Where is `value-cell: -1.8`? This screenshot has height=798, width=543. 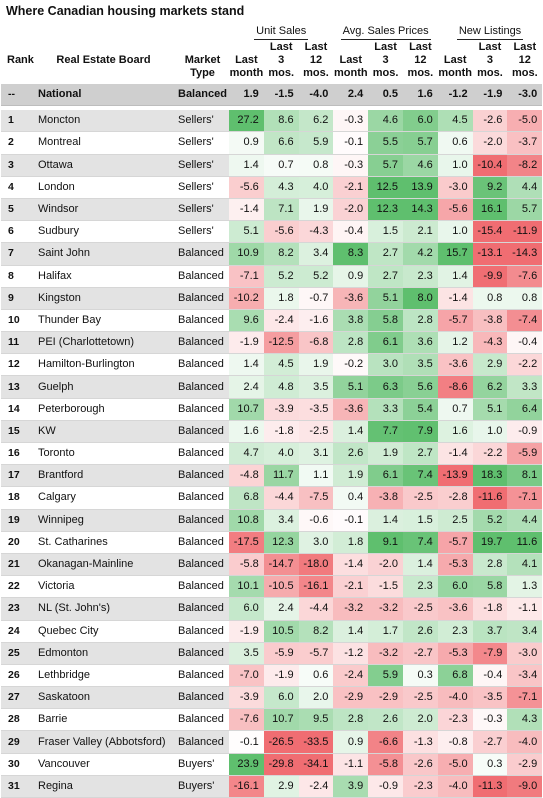 value-cell: -1.8 is located at coordinates (490, 609).